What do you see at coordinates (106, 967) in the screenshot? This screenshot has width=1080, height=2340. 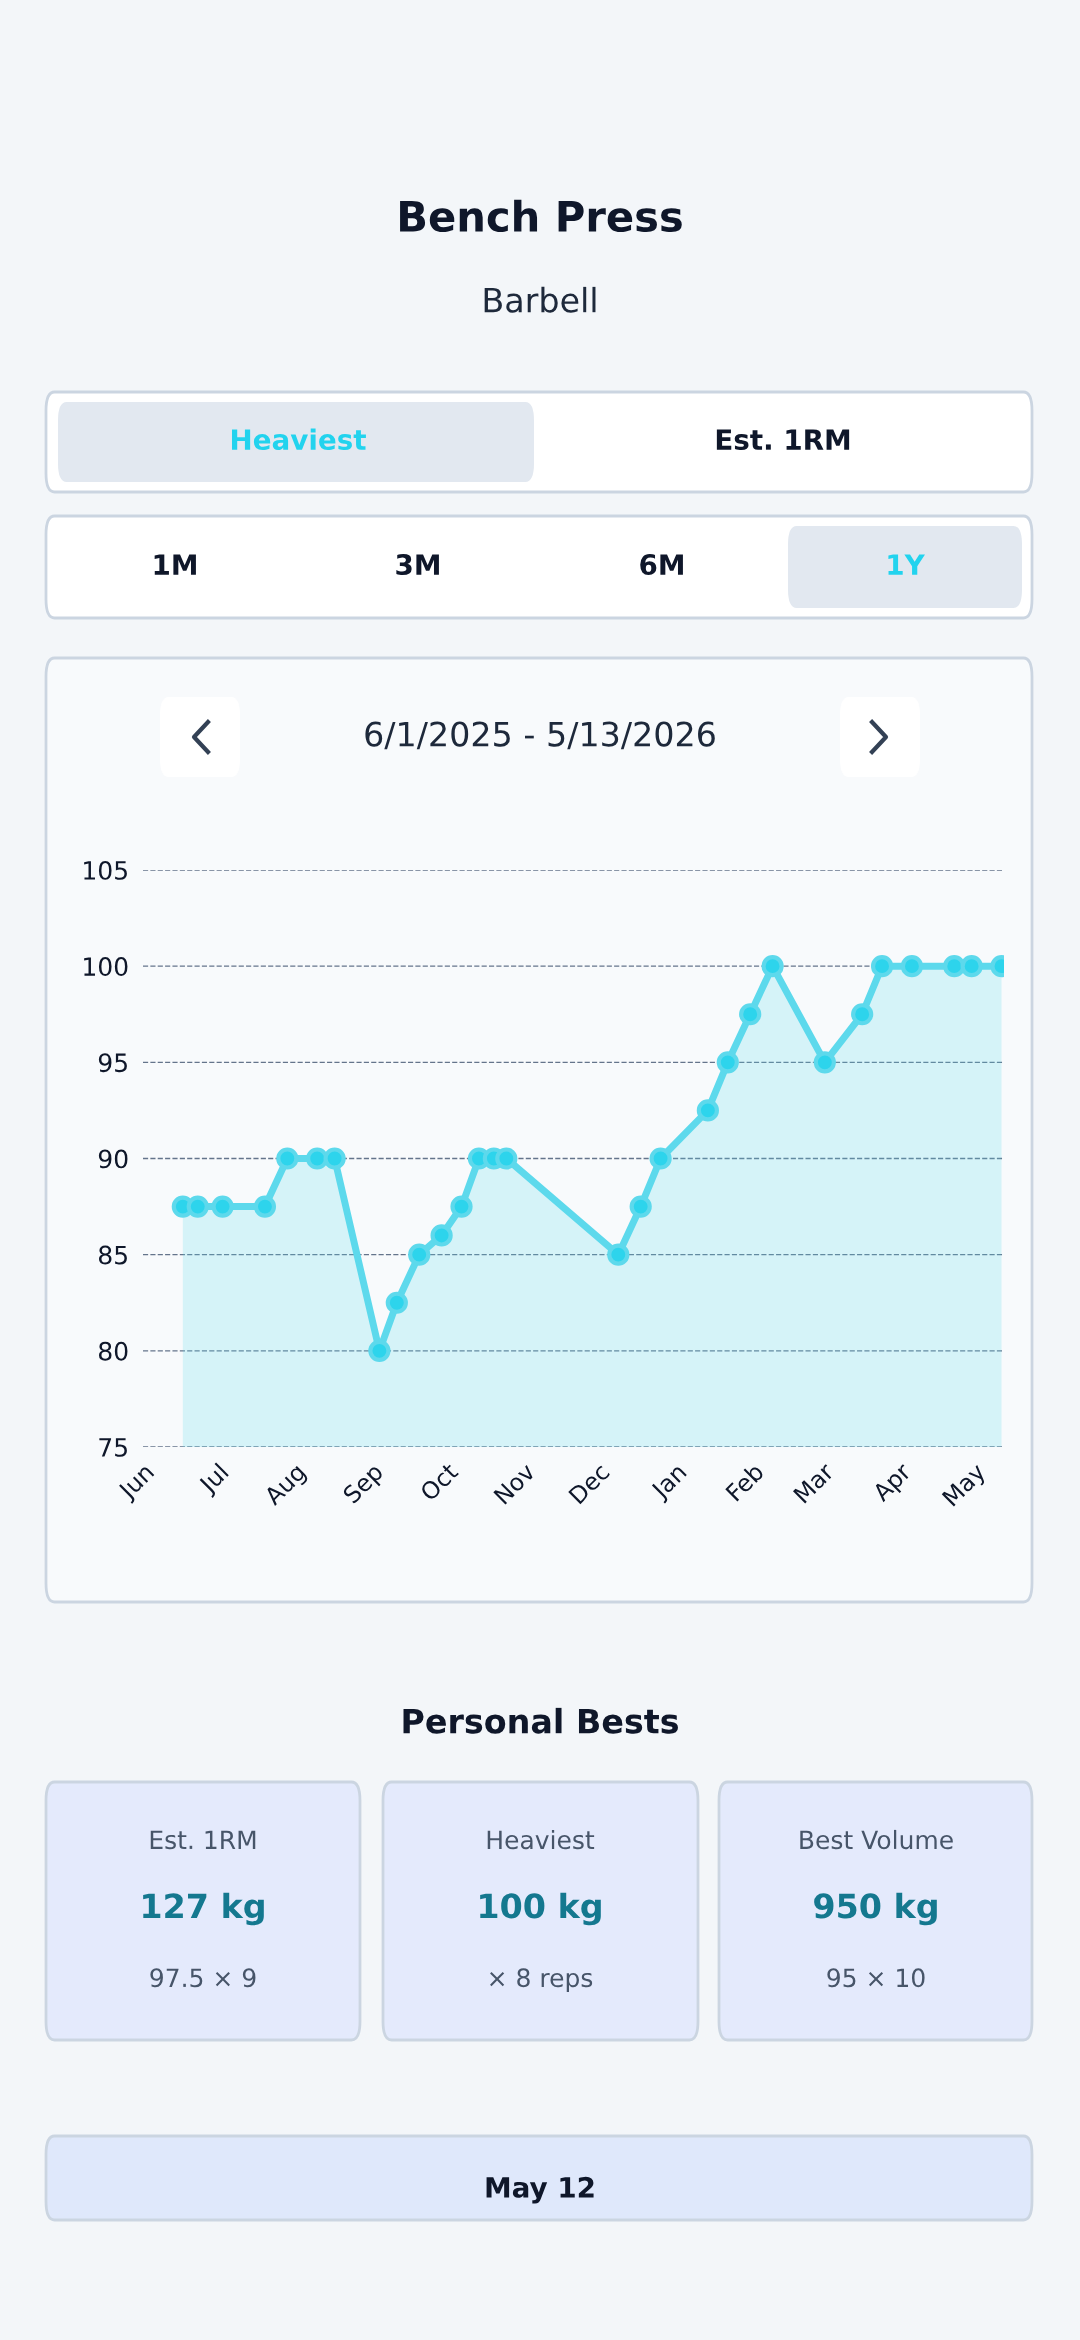 I see `y-tick-label: 100` at bounding box center [106, 967].